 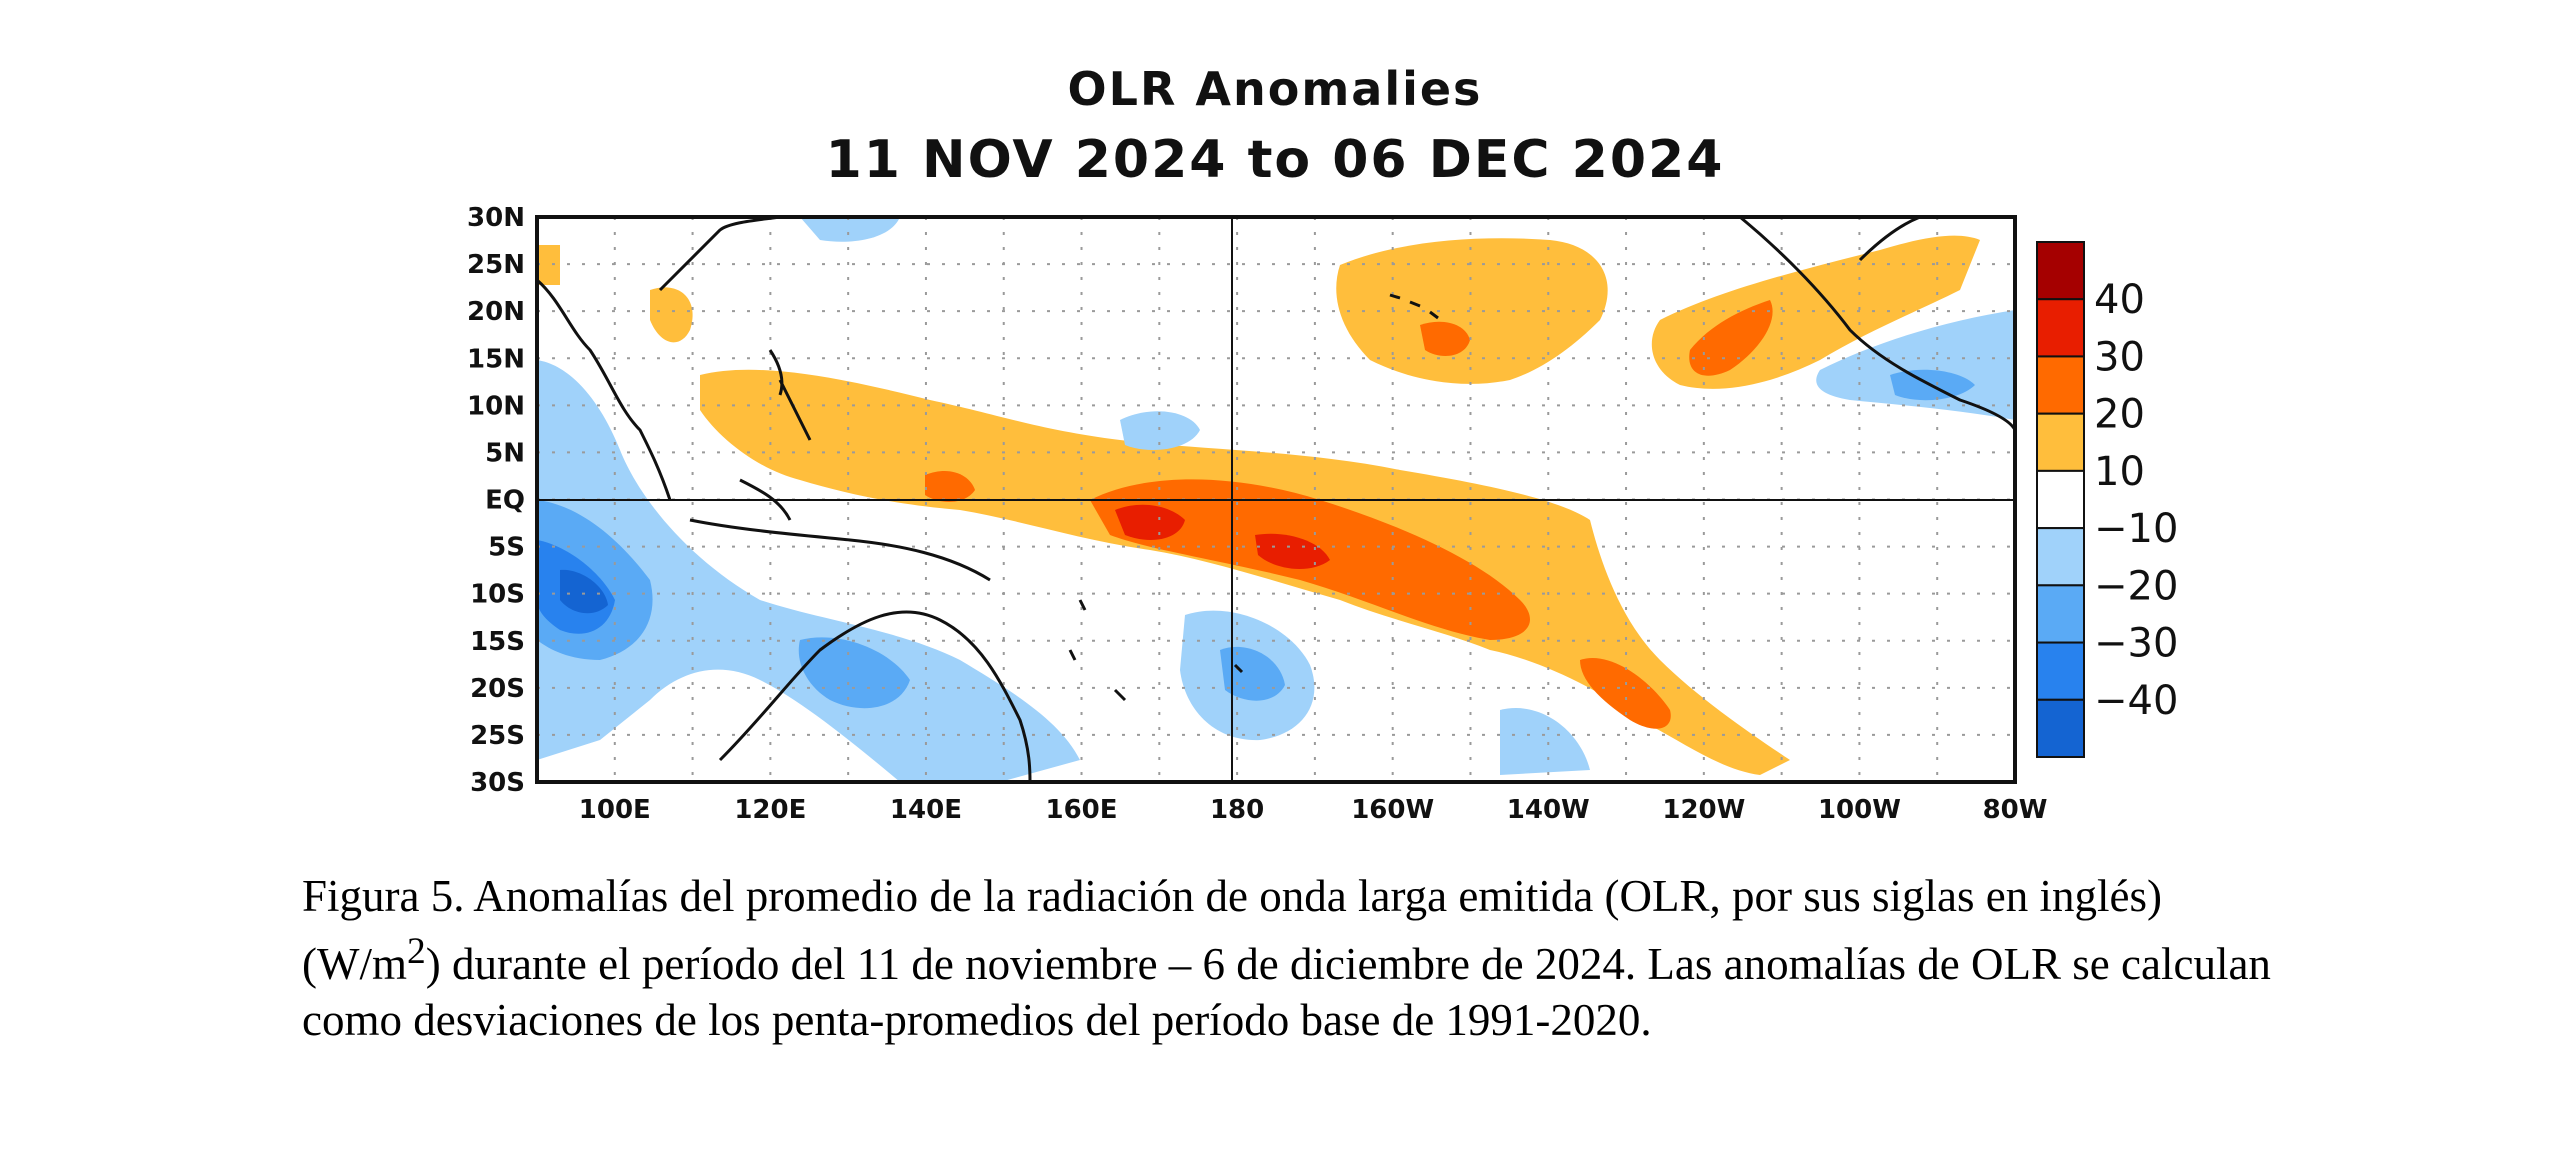 What do you see at coordinates (671, 315) in the screenshot?
I see `positive-anomaly-philippines` at bounding box center [671, 315].